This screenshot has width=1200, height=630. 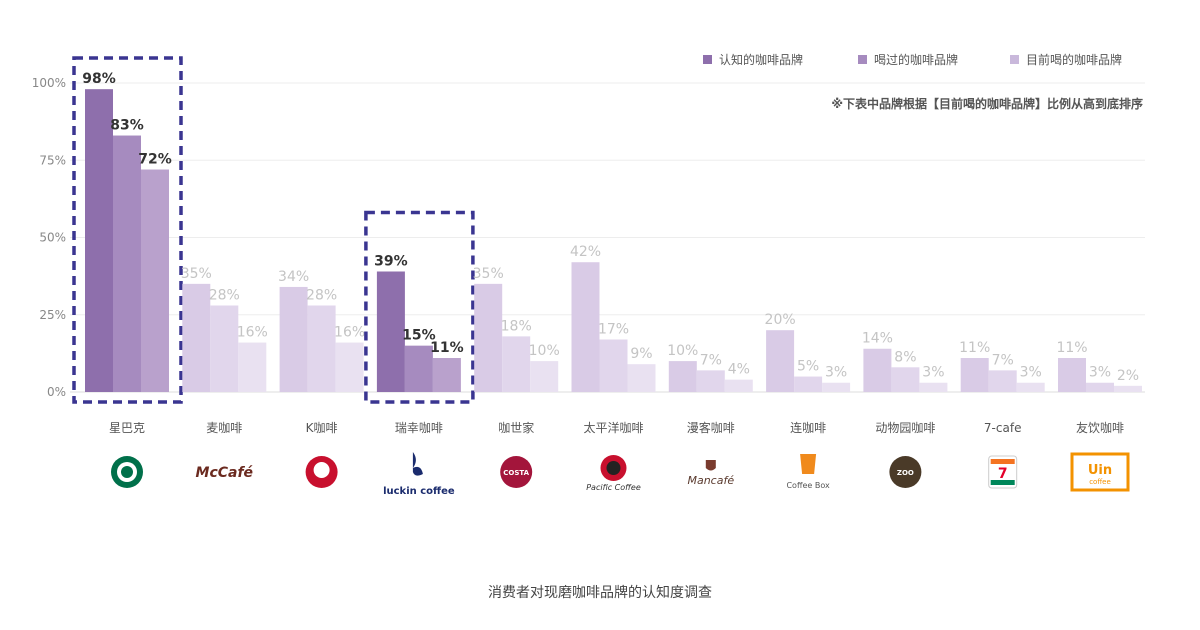 I want to click on costa-logo-text: COSTA, so click(x=516, y=473).